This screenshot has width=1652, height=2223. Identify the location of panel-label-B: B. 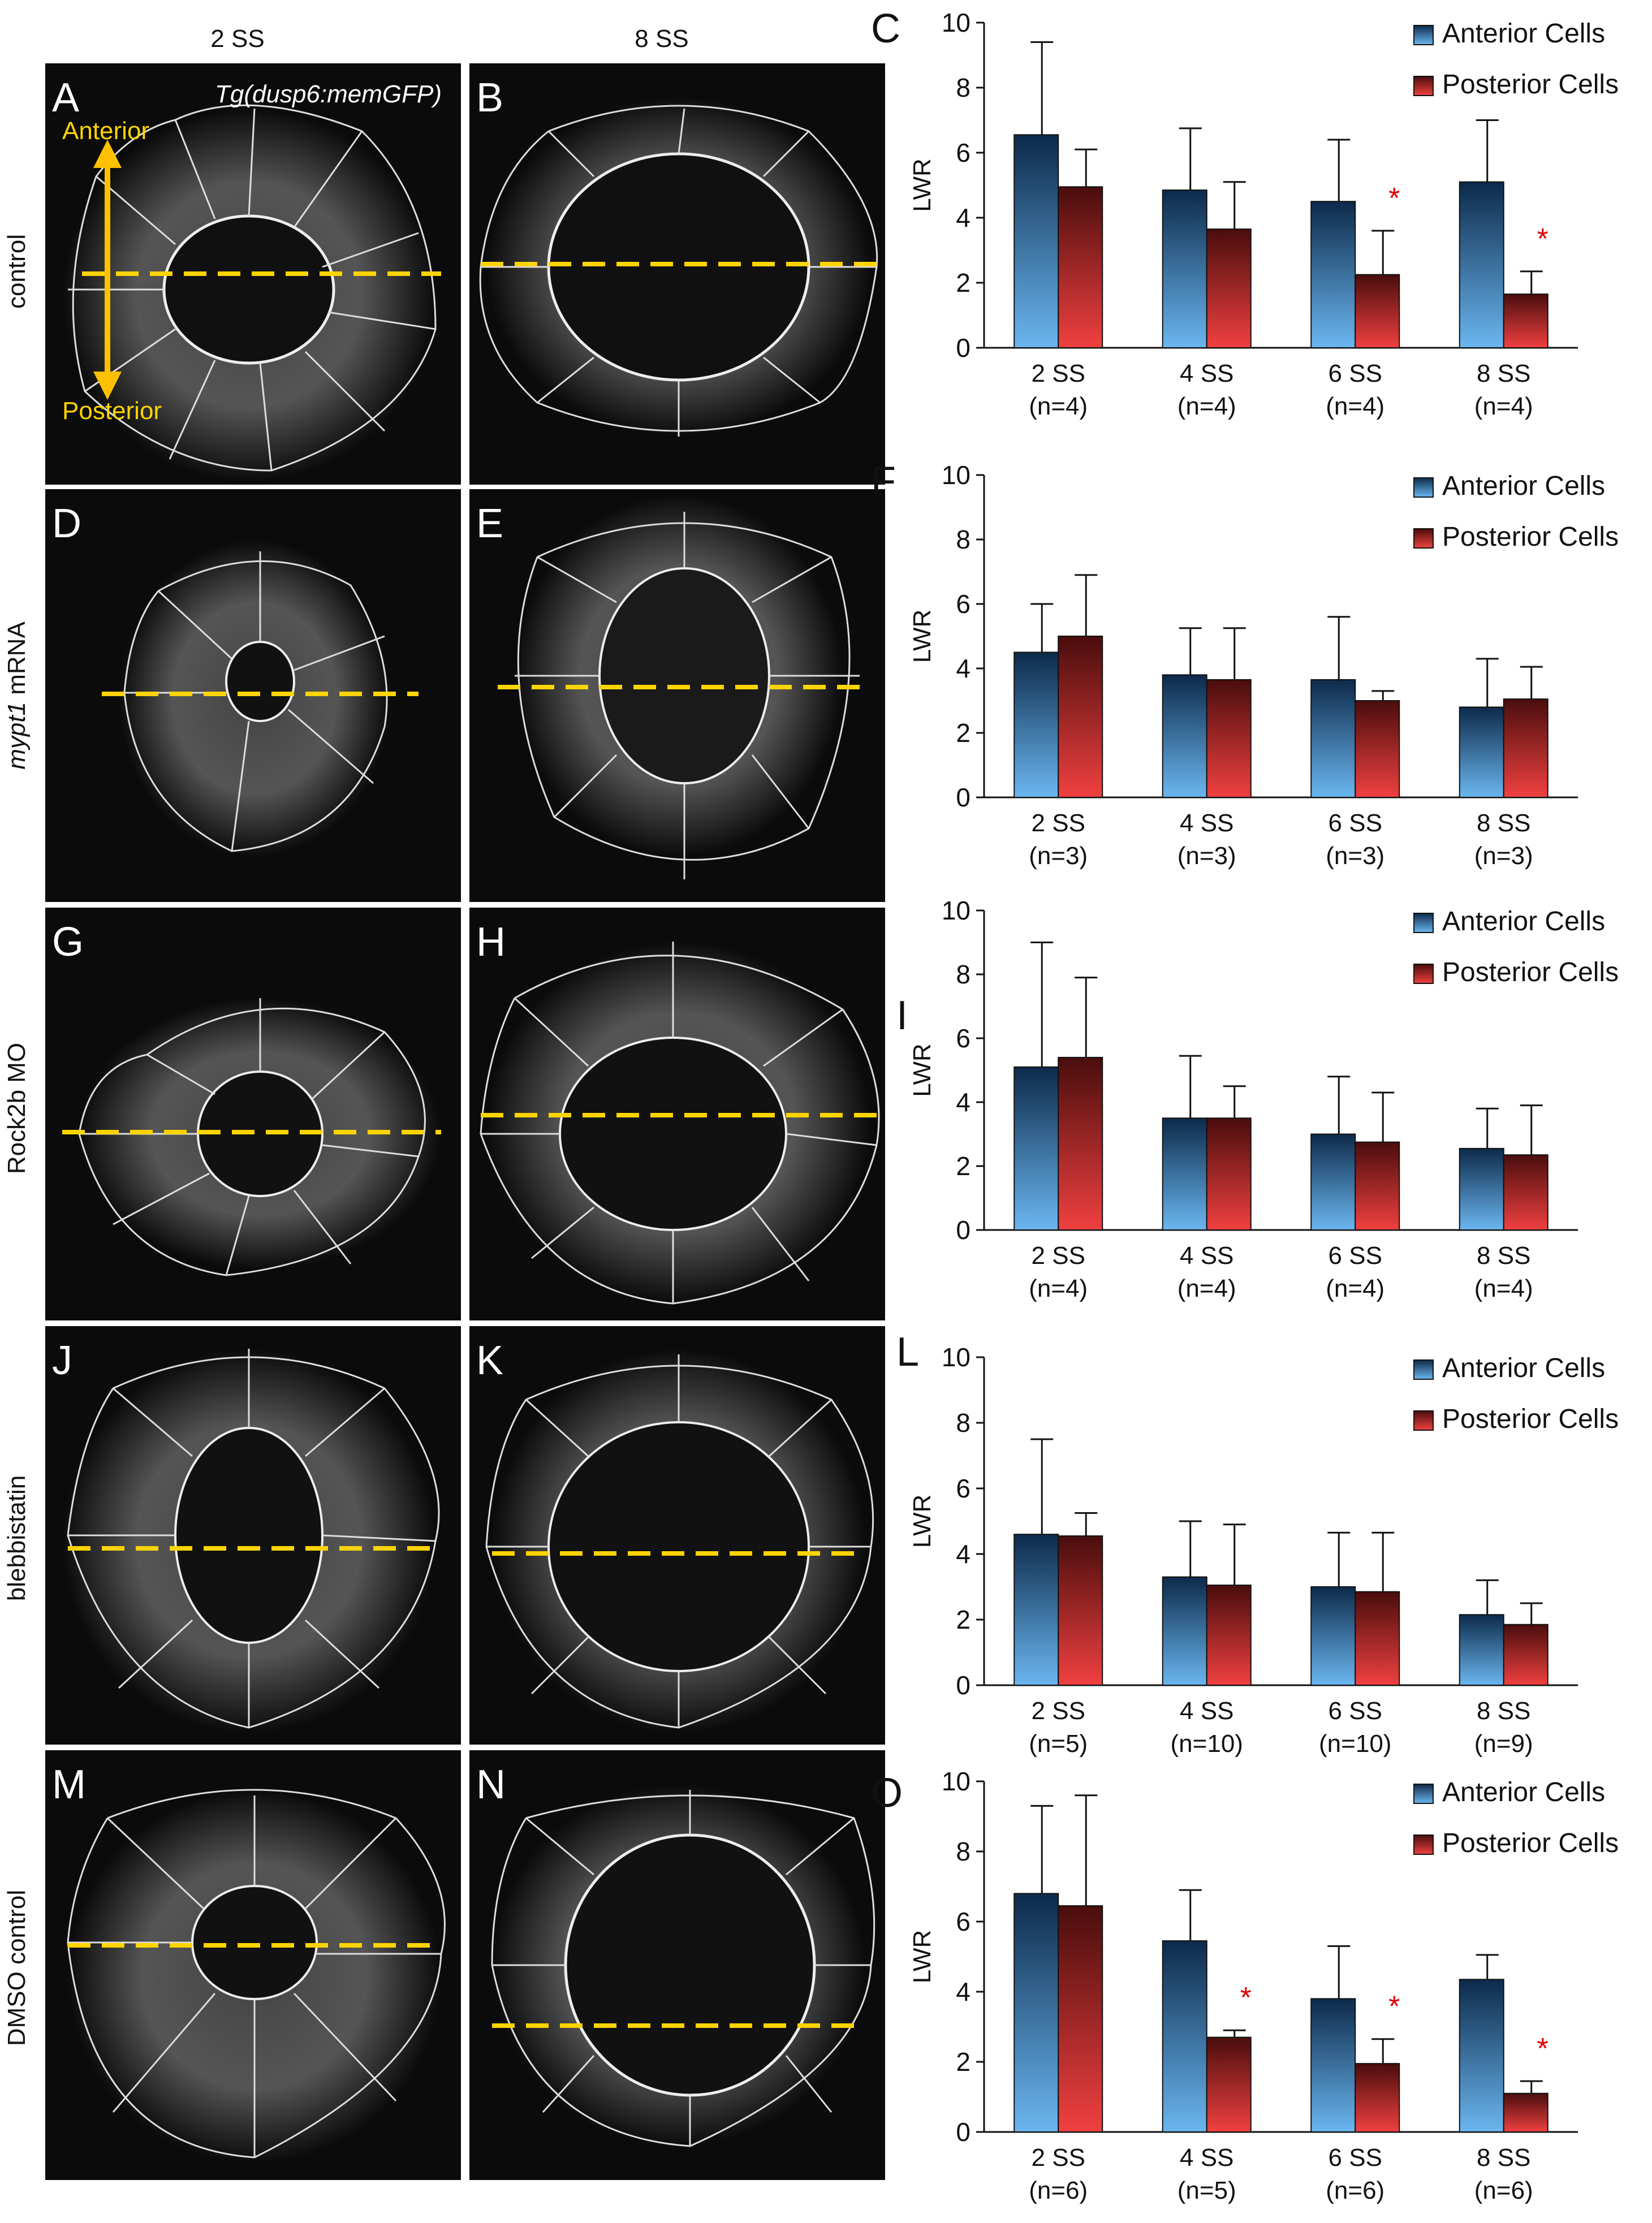
(490, 97).